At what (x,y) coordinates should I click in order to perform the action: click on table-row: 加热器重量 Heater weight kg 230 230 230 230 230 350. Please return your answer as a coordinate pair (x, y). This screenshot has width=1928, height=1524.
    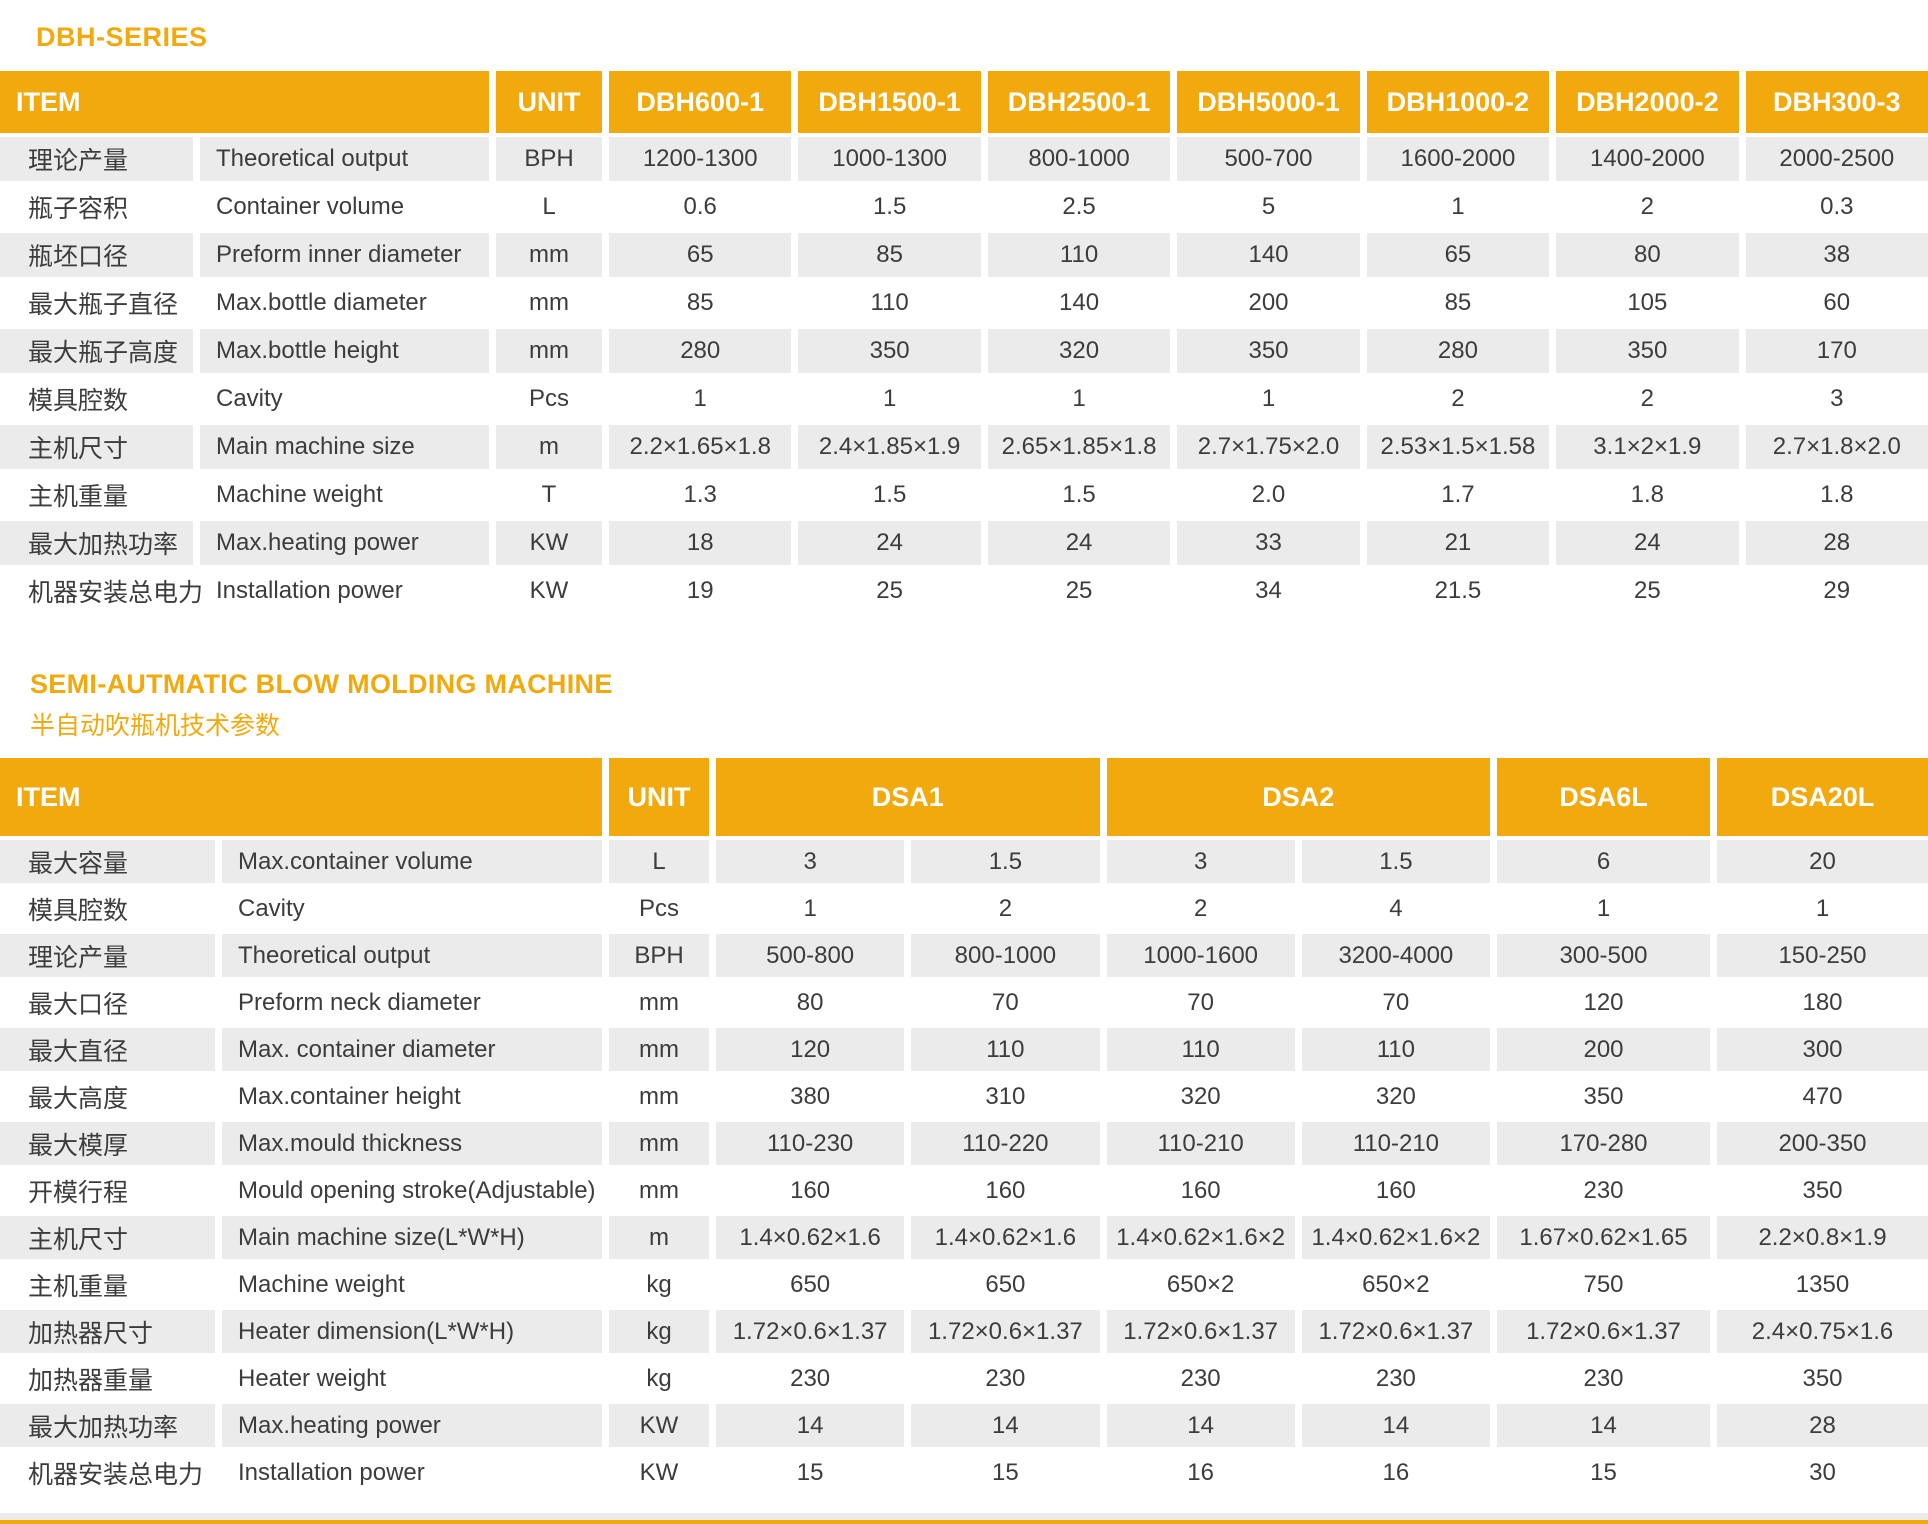
    Looking at the image, I should click on (964, 1378).